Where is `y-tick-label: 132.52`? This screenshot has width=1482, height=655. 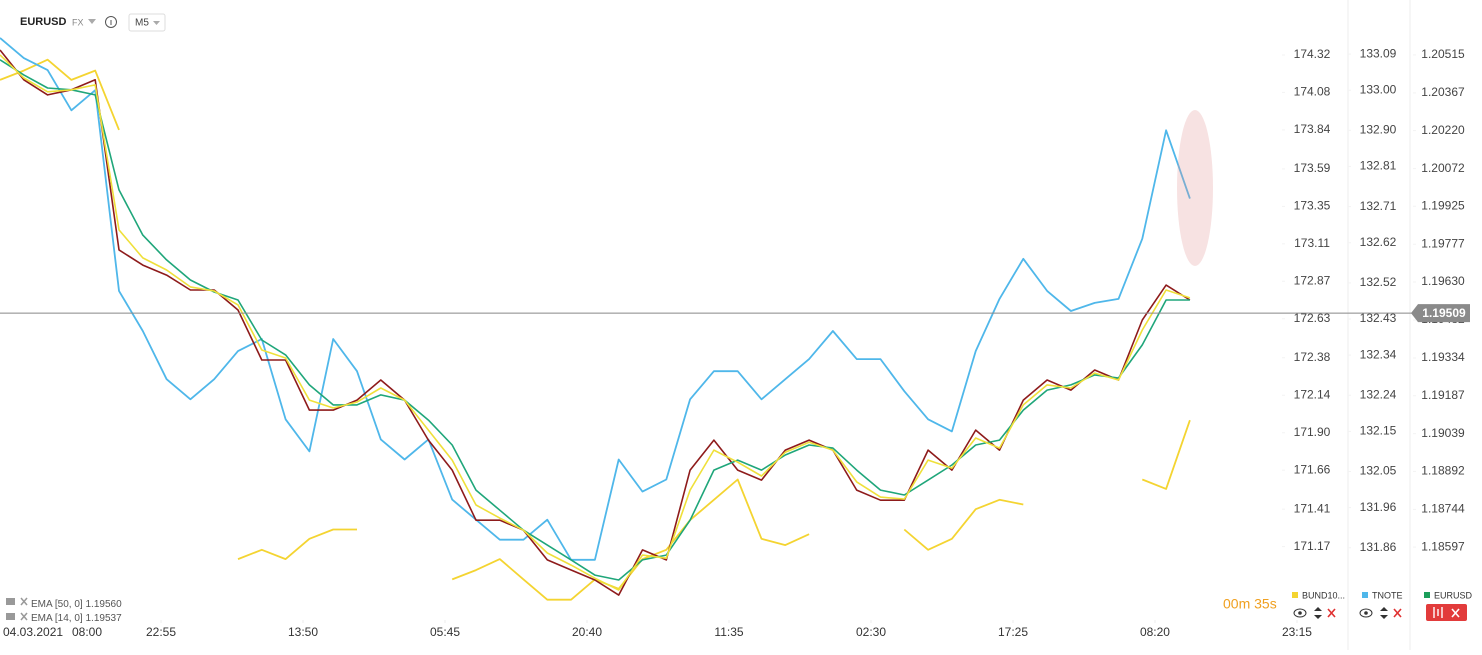 y-tick-label: 132.52 is located at coordinates (1378, 282).